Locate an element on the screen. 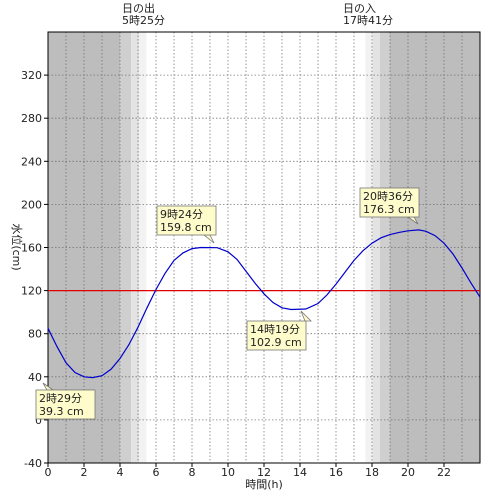 This screenshot has width=496, height=496. x-tick-label: 22 is located at coordinates (444, 472).